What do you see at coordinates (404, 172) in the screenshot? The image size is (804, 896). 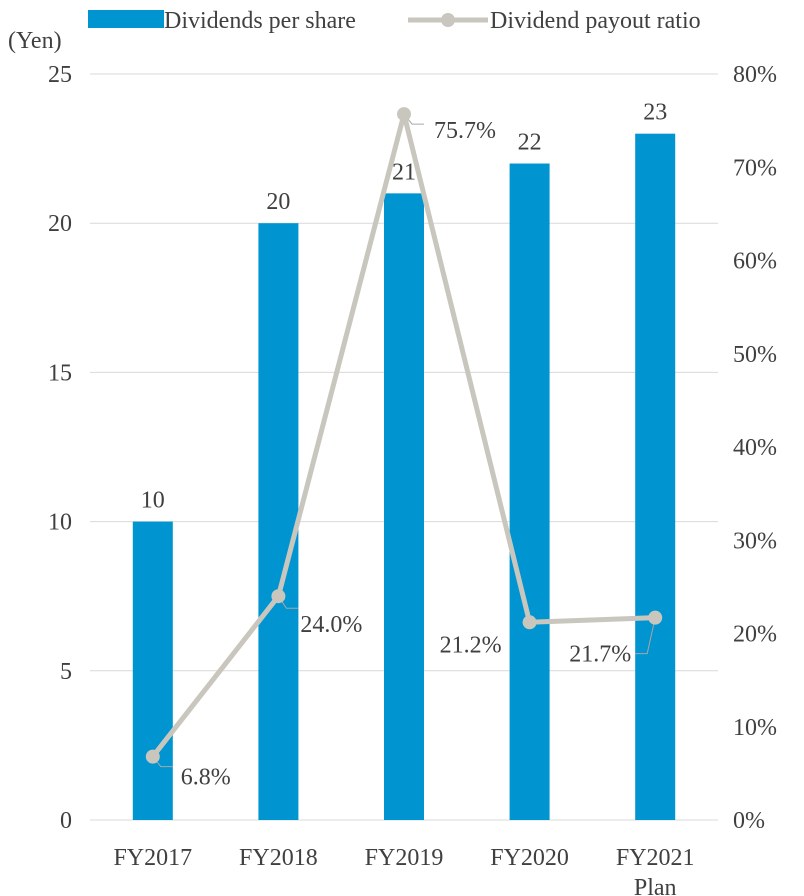 I see `bar-value-label: 21` at bounding box center [404, 172].